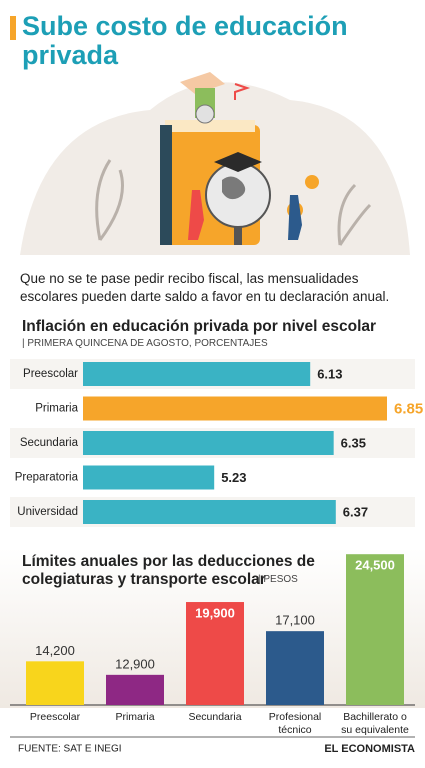  I want to click on source: FUENTE: SAT E INEGI, so click(70, 749).